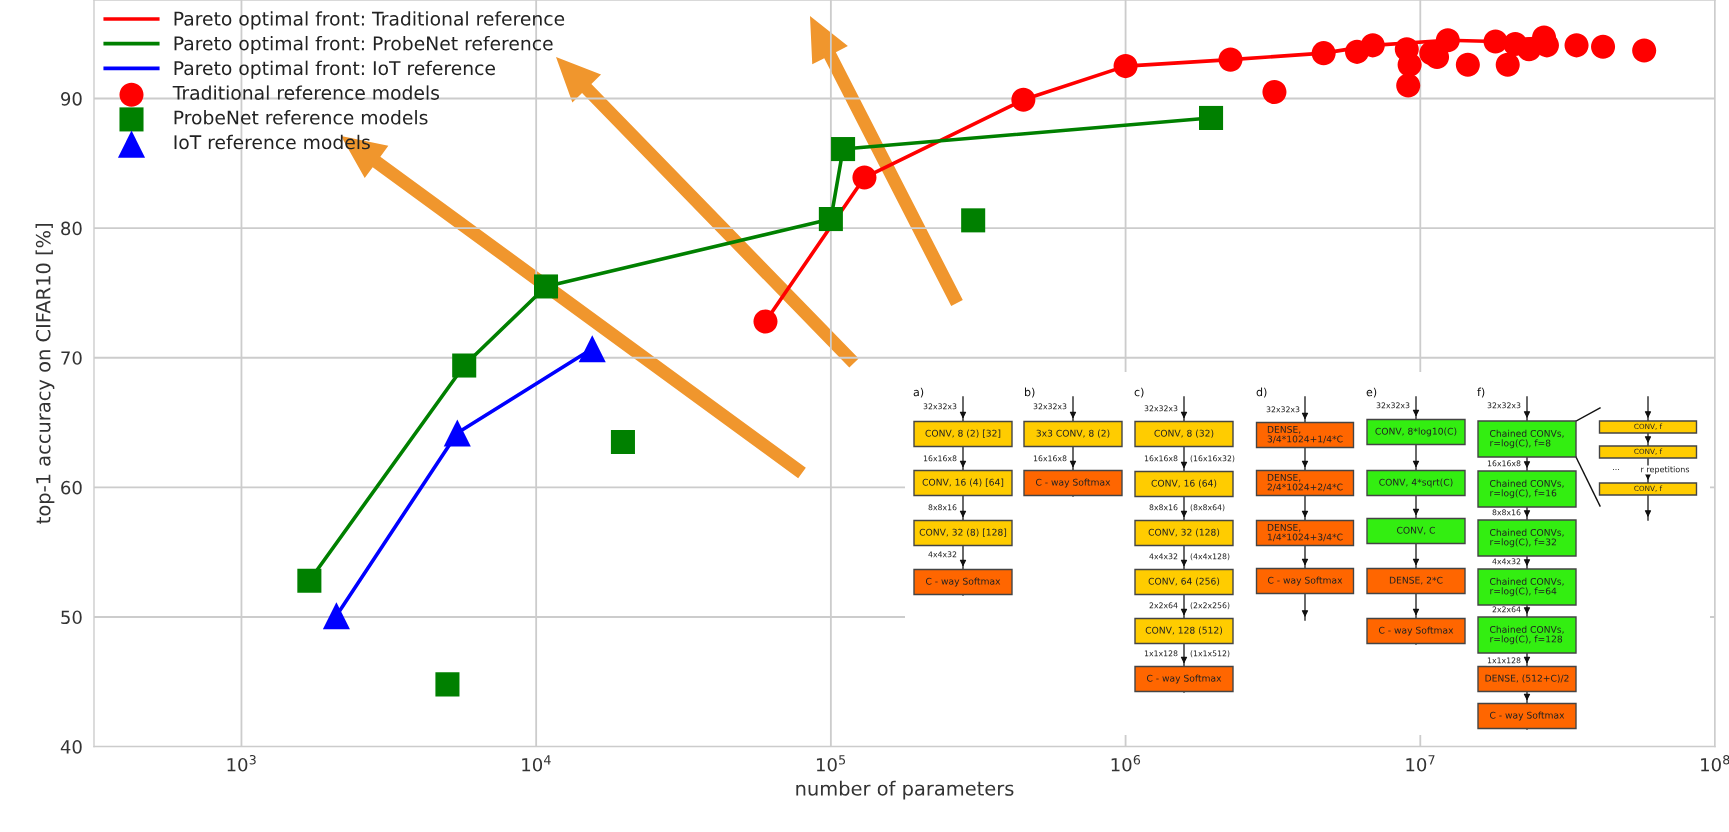  Describe the element at coordinates (241, 763) in the screenshot. I see `x-tick-label: 10$^{3}$` at that location.